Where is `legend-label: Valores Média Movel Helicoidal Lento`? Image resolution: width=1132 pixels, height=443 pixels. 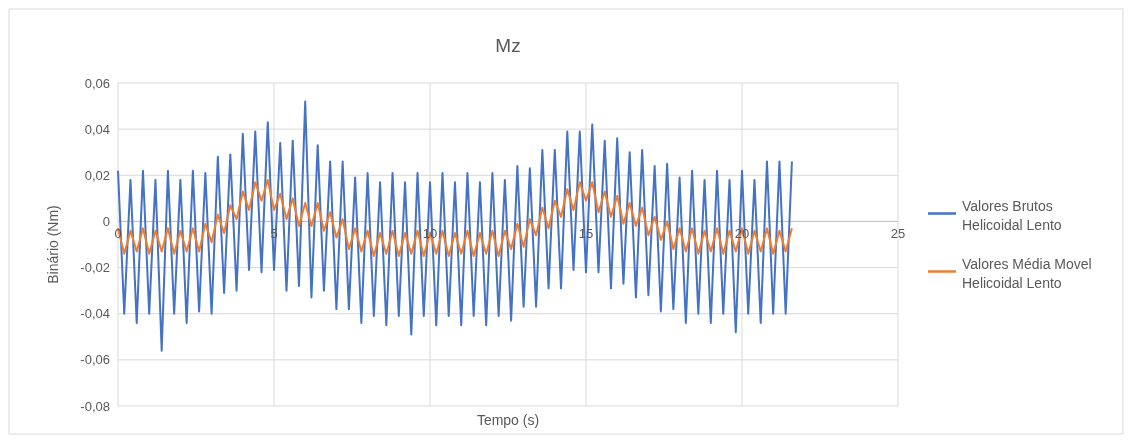
legend-label: Valores Média Movel Helicoidal Lento is located at coordinates (1027, 273).